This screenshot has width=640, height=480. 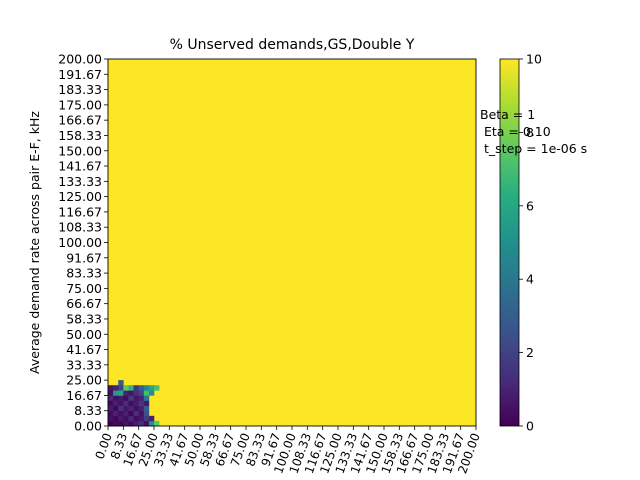 I want to click on y-tick-label: 58.33, so click(x=84, y=318).